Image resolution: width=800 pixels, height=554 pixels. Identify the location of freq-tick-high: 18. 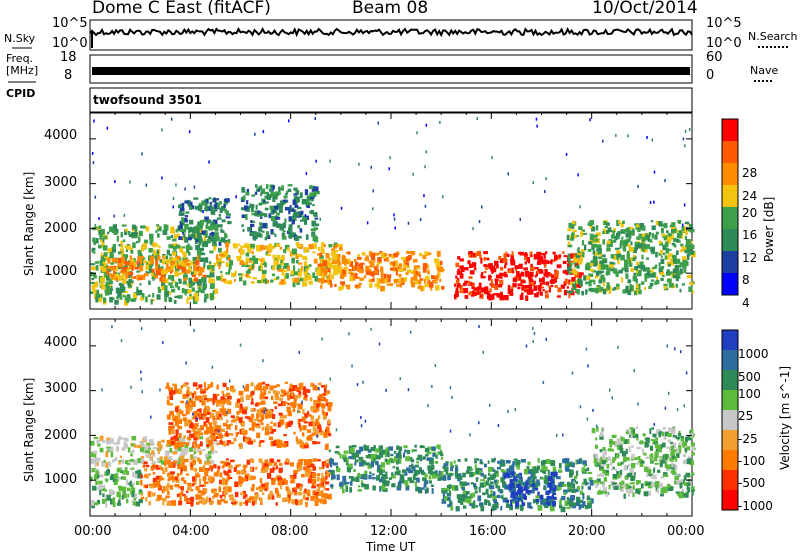
(68, 57).